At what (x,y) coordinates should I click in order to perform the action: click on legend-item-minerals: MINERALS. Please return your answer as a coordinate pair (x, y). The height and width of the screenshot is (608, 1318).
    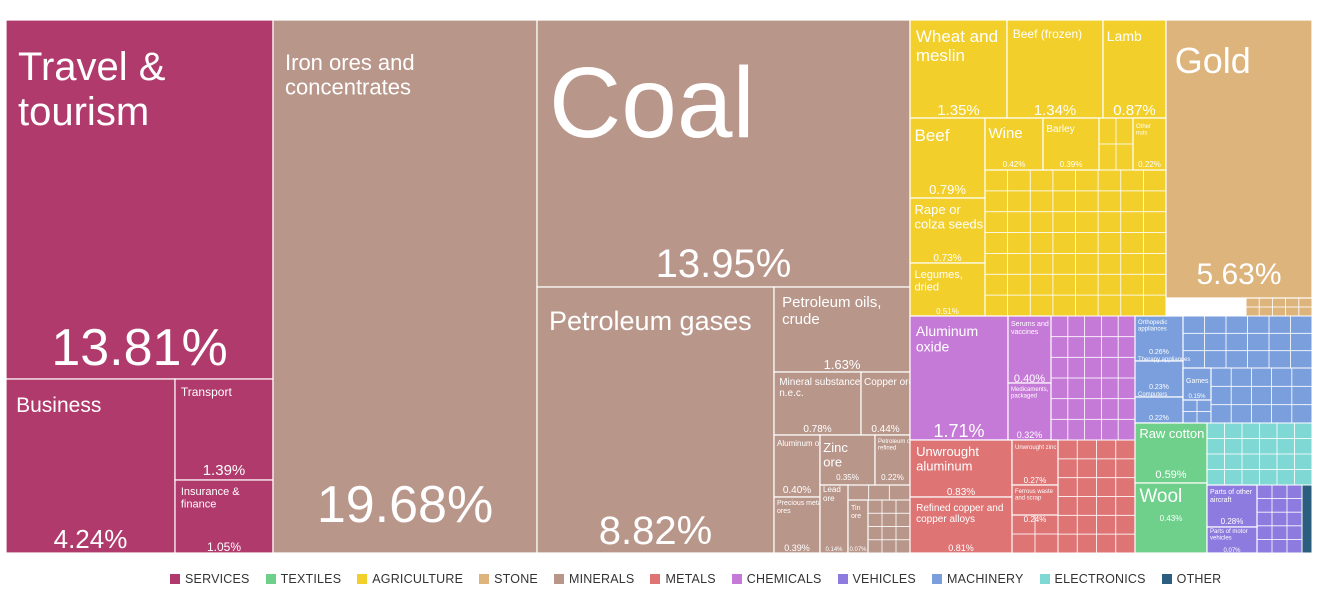
    Looking at the image, I should click on (594, 579).